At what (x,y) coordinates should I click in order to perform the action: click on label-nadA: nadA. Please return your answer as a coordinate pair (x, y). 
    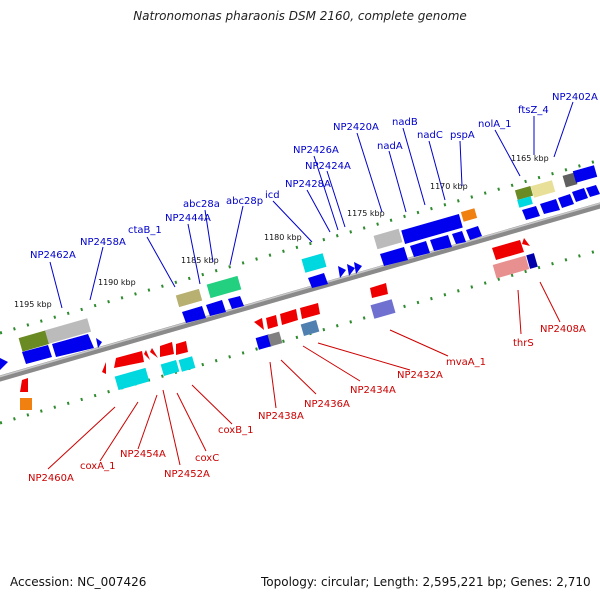
    Looking at the image, I should click on (390, 146).